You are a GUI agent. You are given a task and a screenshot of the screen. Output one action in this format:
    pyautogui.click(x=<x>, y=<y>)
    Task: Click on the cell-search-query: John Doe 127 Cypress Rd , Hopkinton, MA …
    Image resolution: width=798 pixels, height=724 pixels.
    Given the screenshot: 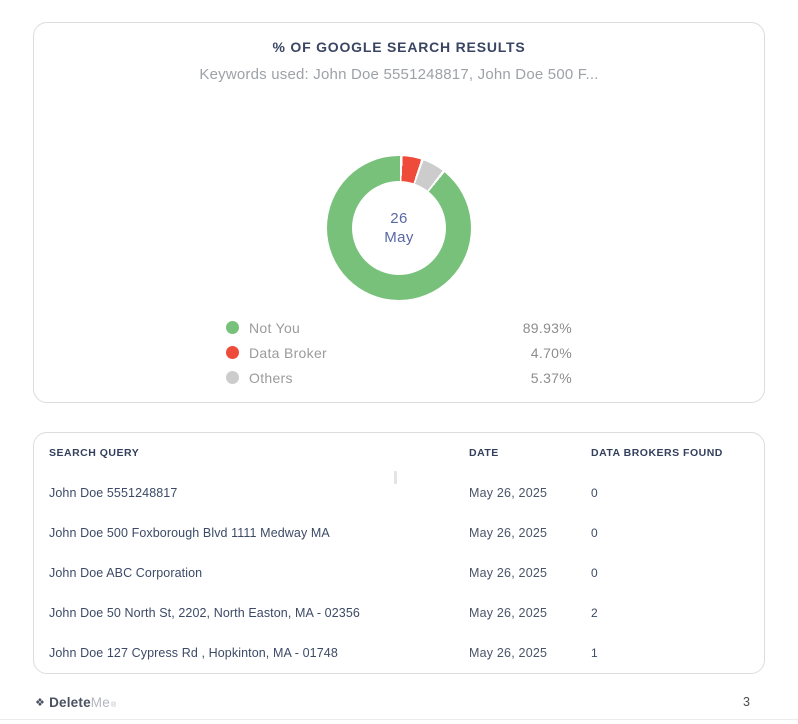 What is the action you would take?
    pyautogui.click(x=193, y=653)
    